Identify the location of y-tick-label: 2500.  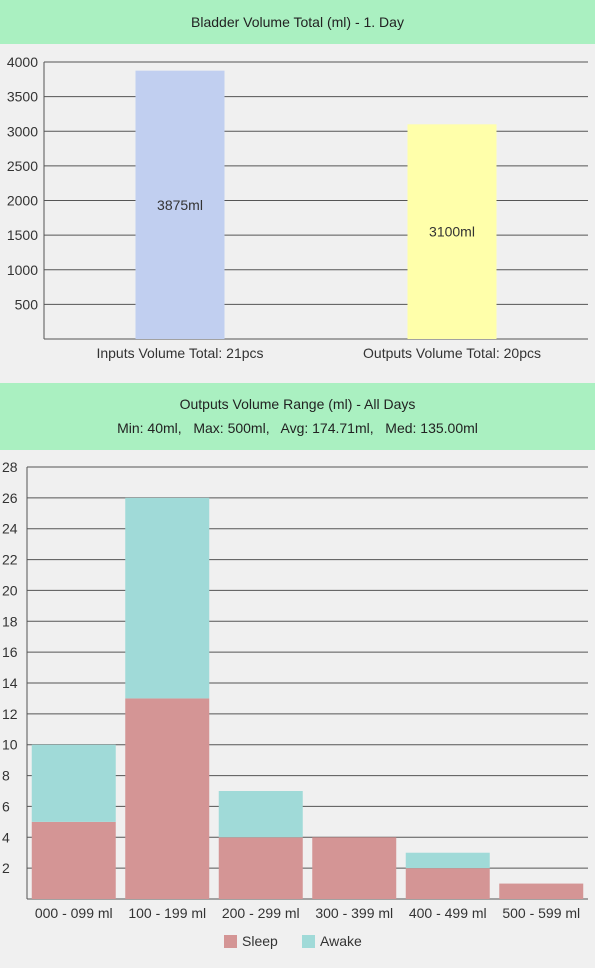
(22, 166).